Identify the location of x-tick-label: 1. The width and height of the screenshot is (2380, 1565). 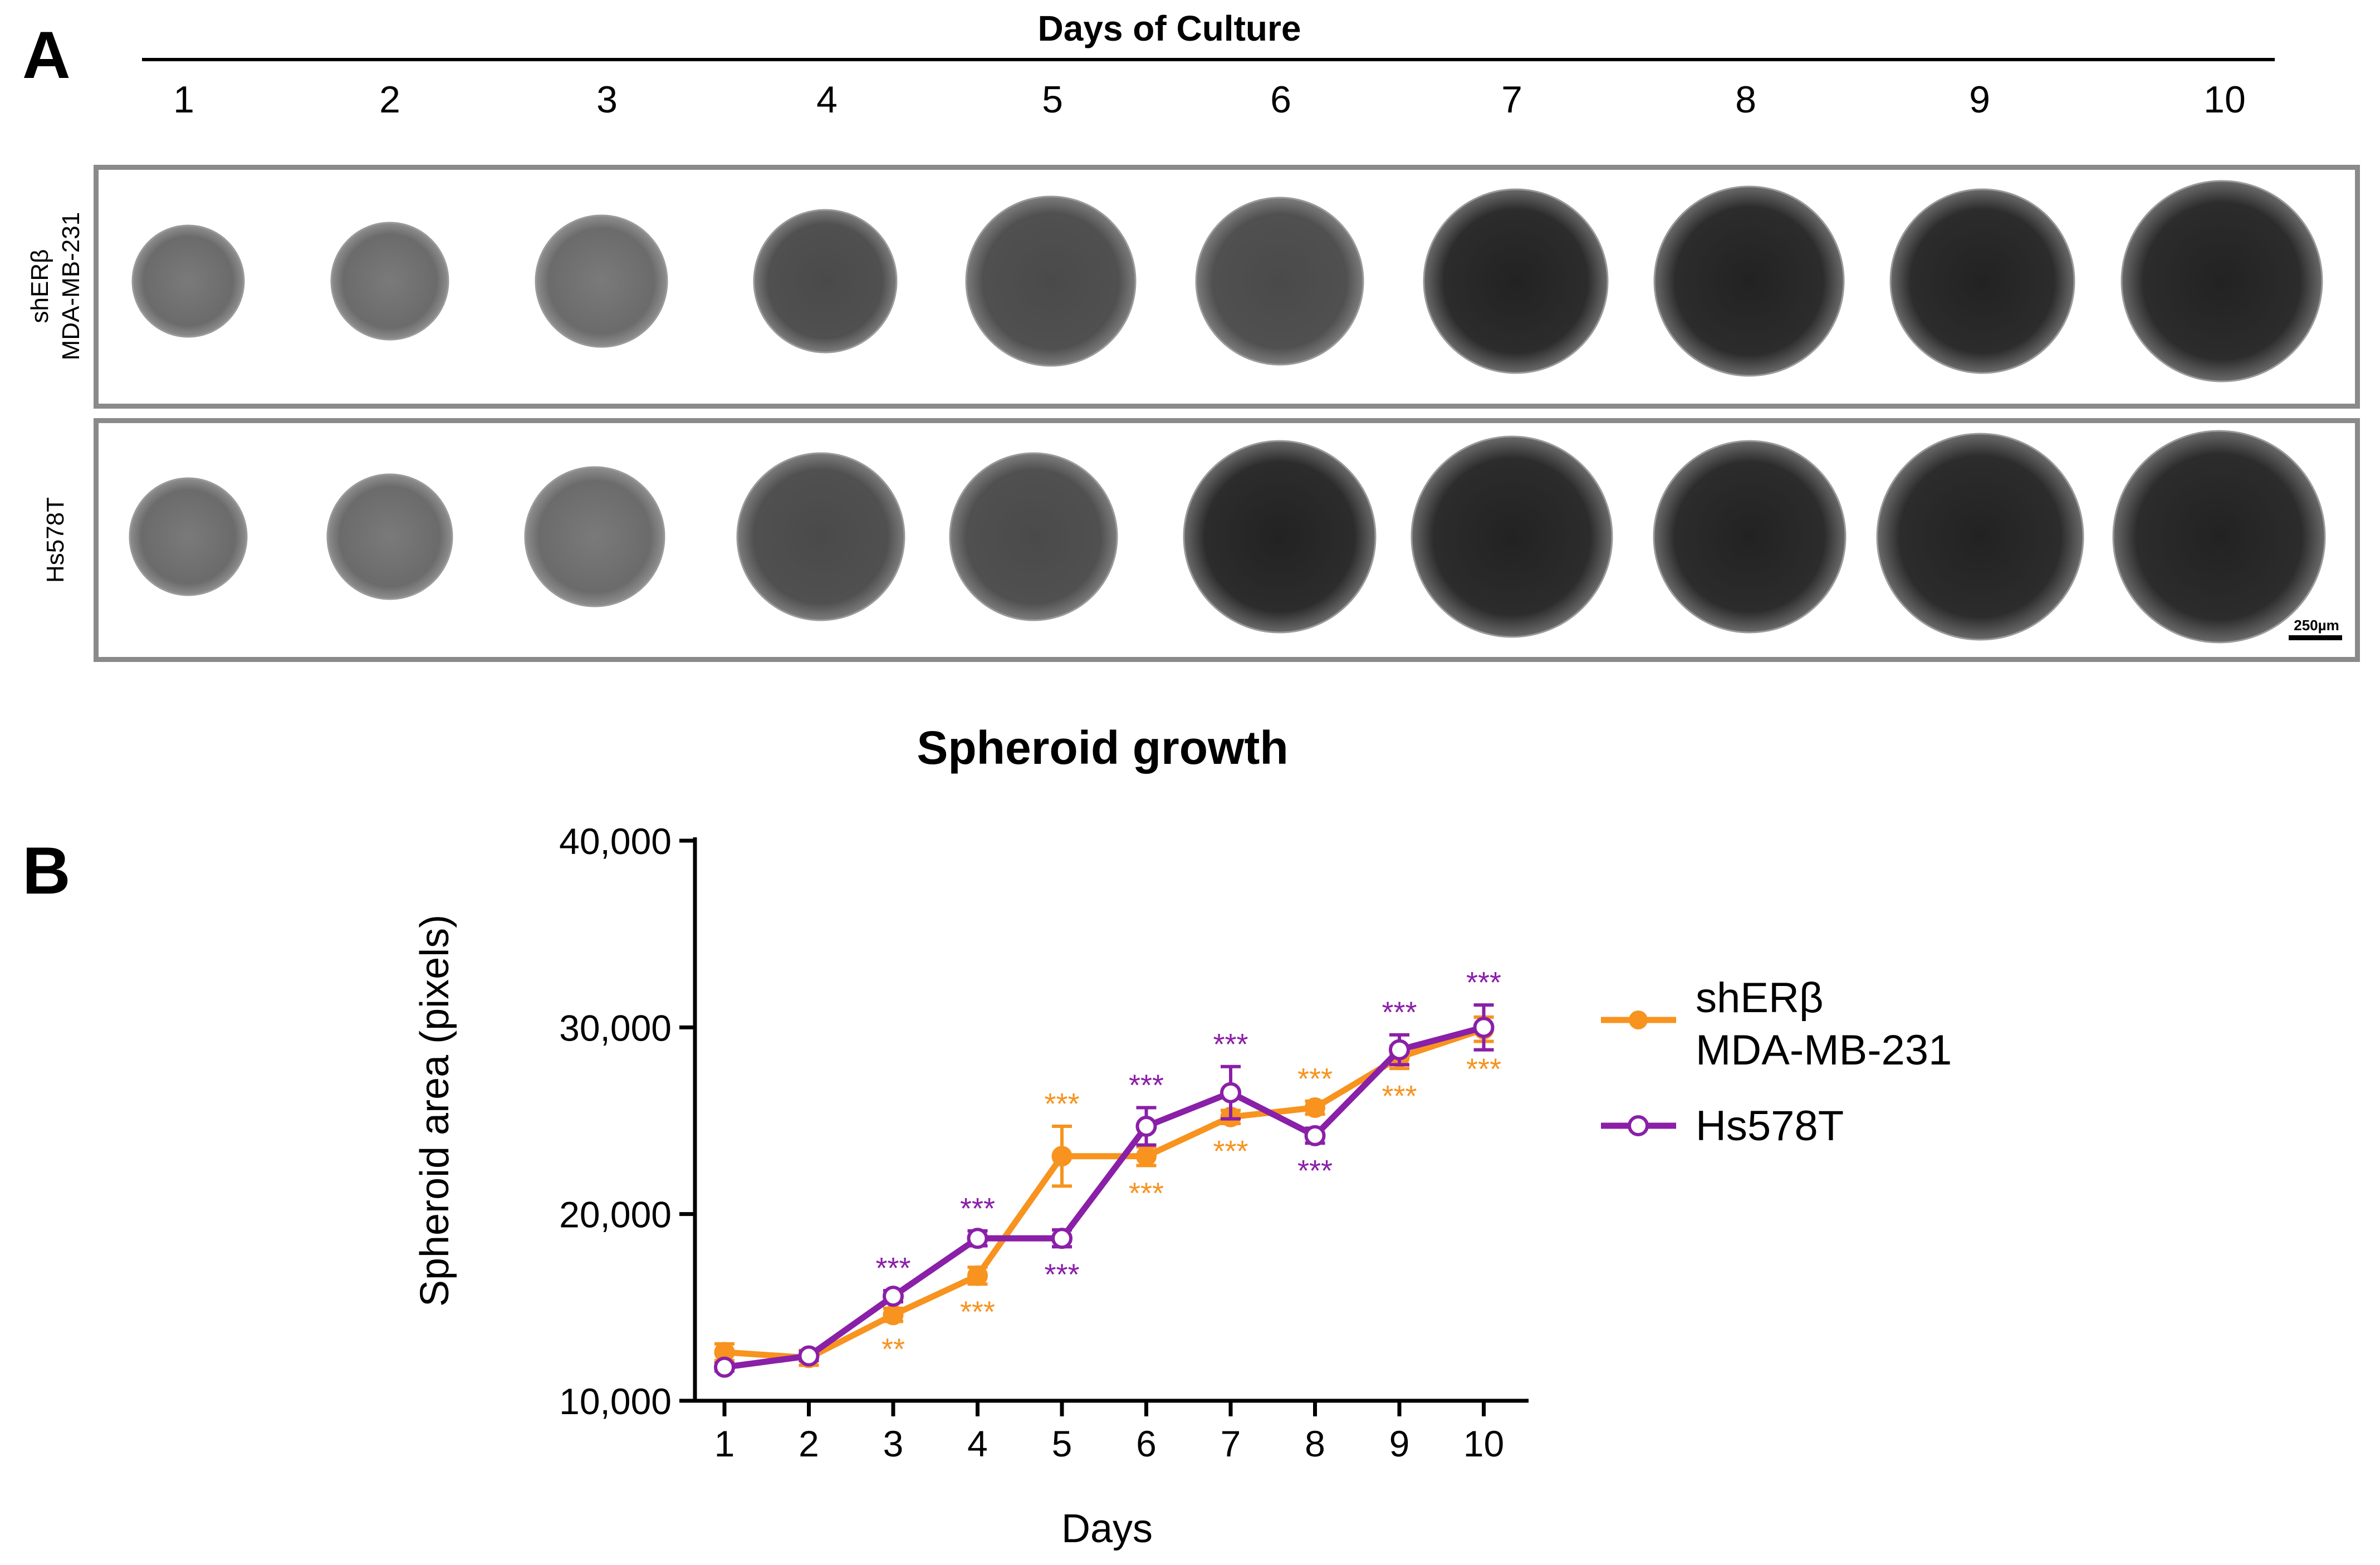
(724, 1443).